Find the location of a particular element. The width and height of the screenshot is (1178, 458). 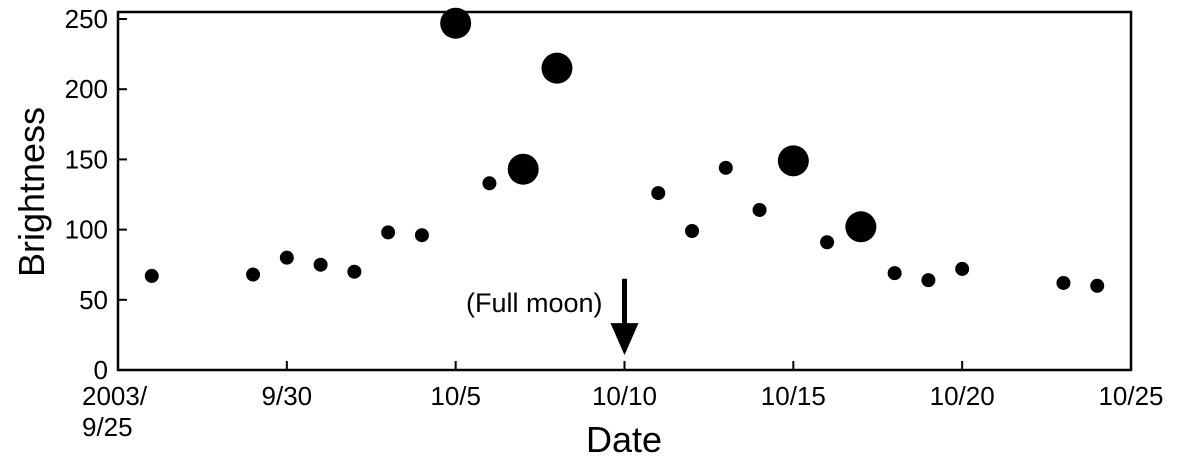

y-tick-label: 50 is located at coordinates (93, 300).